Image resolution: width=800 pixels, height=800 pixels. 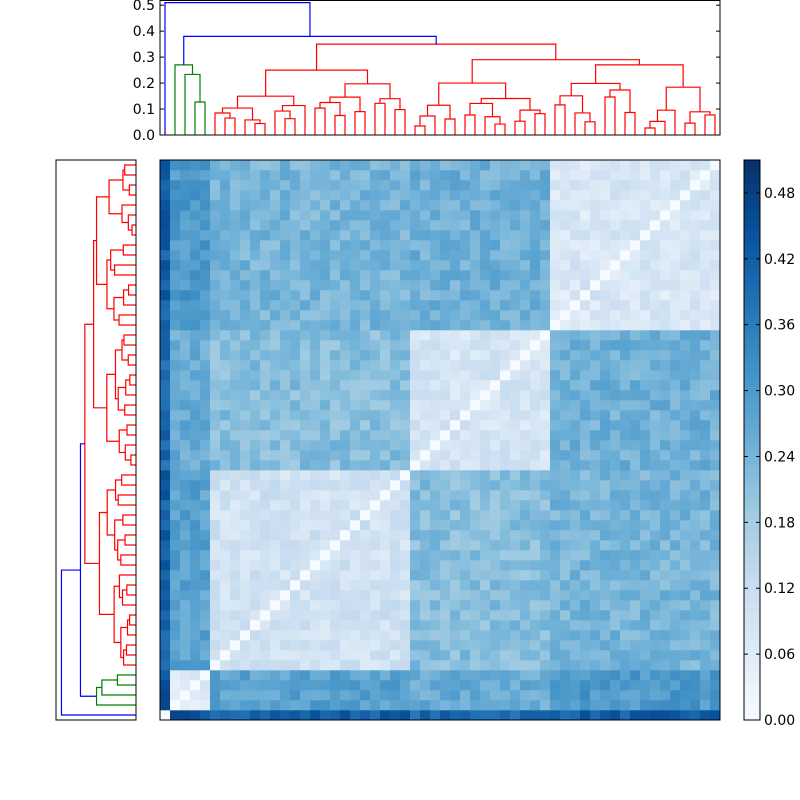 What do you see at coordinates (752, 440) in the screenshot?
I see `colorbar-frame` at bounding box center [752, 440].